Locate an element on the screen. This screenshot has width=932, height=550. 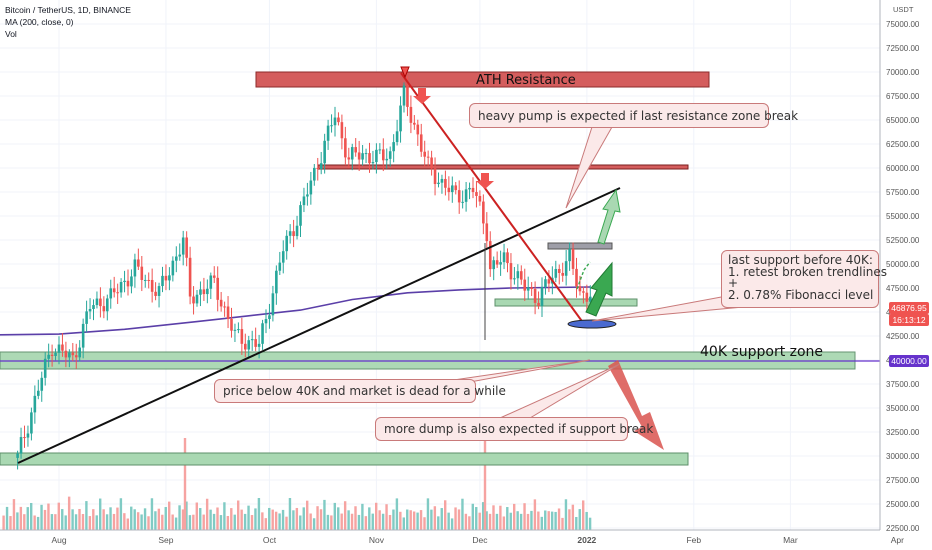
price-tick-label: 25000.00 is located at coordinates (903, 504).